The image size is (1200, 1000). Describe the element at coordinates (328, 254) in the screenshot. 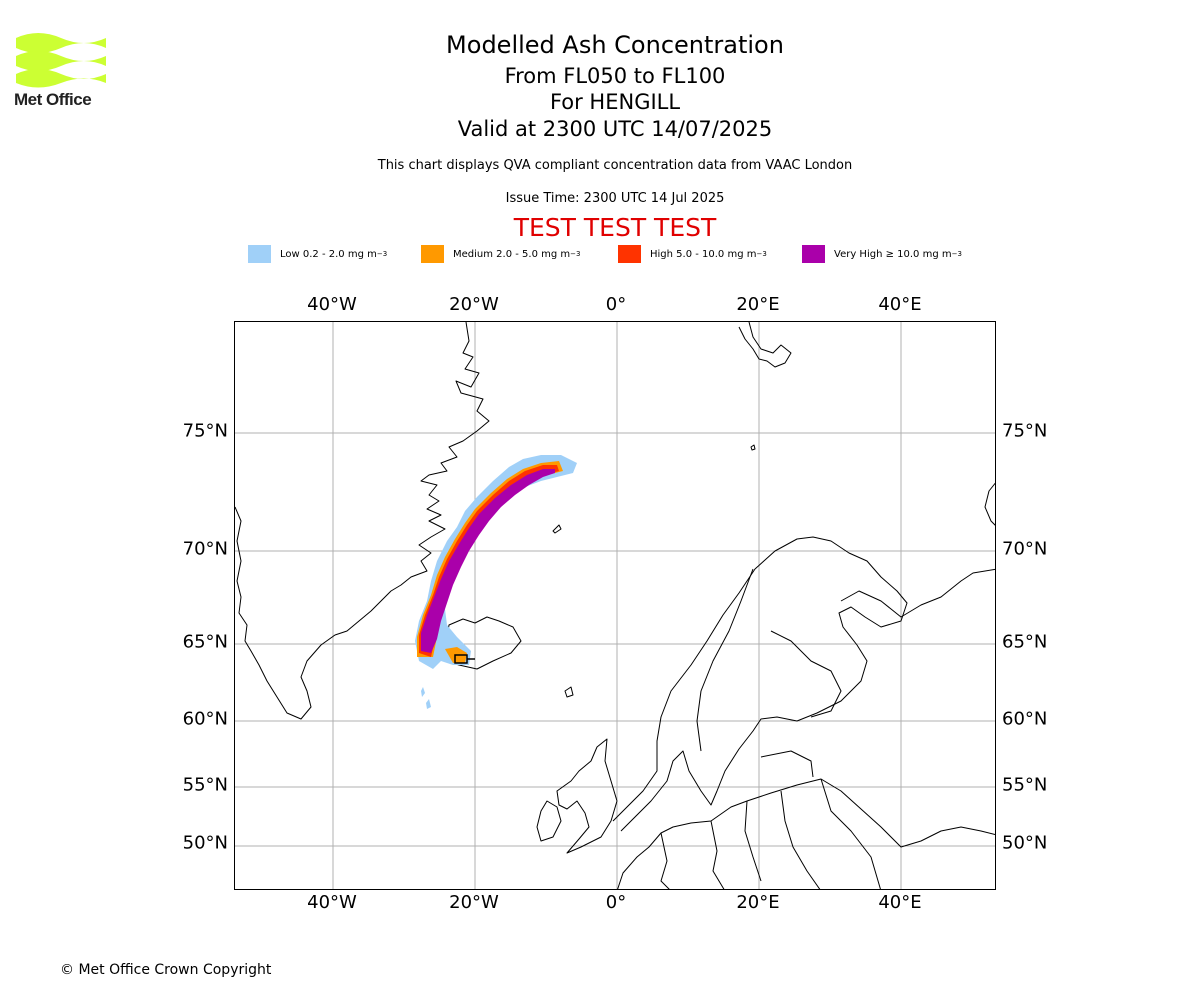

I see `legend-low-label: Low 0.2 - 2.0 mg m` at that location.